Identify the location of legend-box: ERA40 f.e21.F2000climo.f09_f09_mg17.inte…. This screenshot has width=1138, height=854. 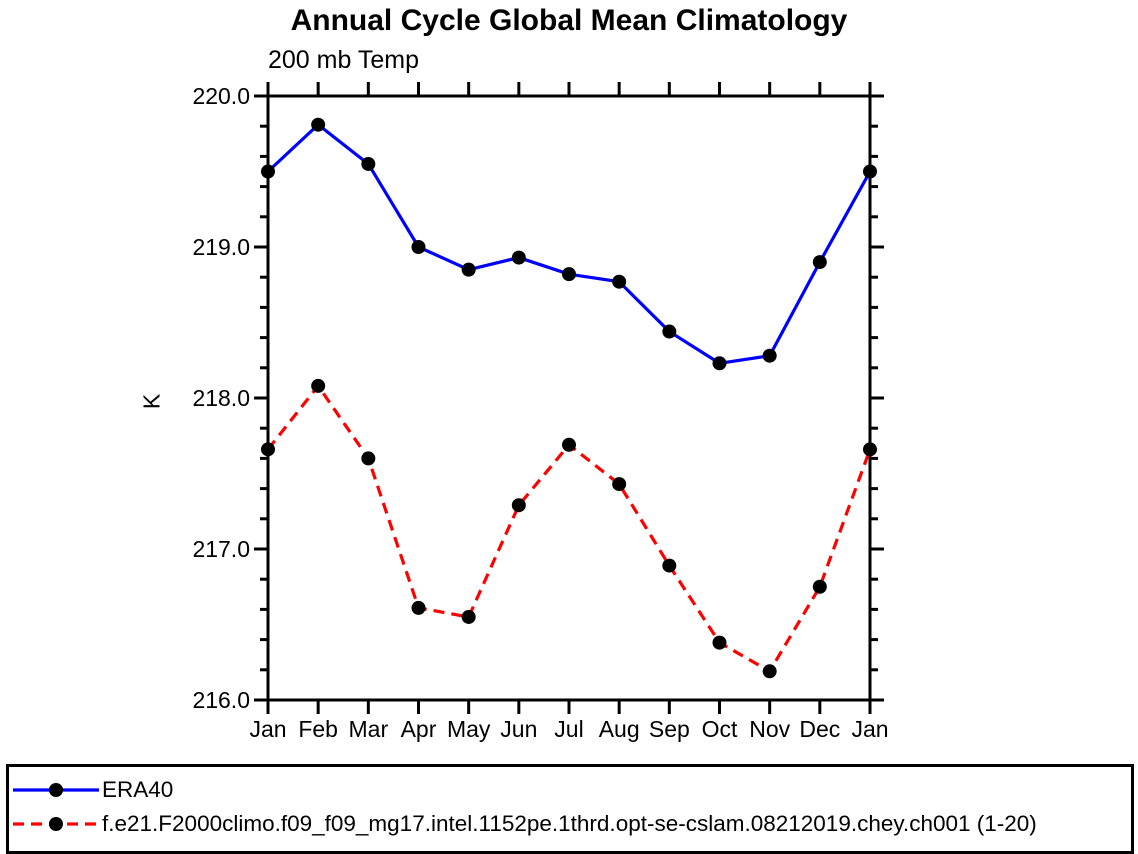
(570, 809).